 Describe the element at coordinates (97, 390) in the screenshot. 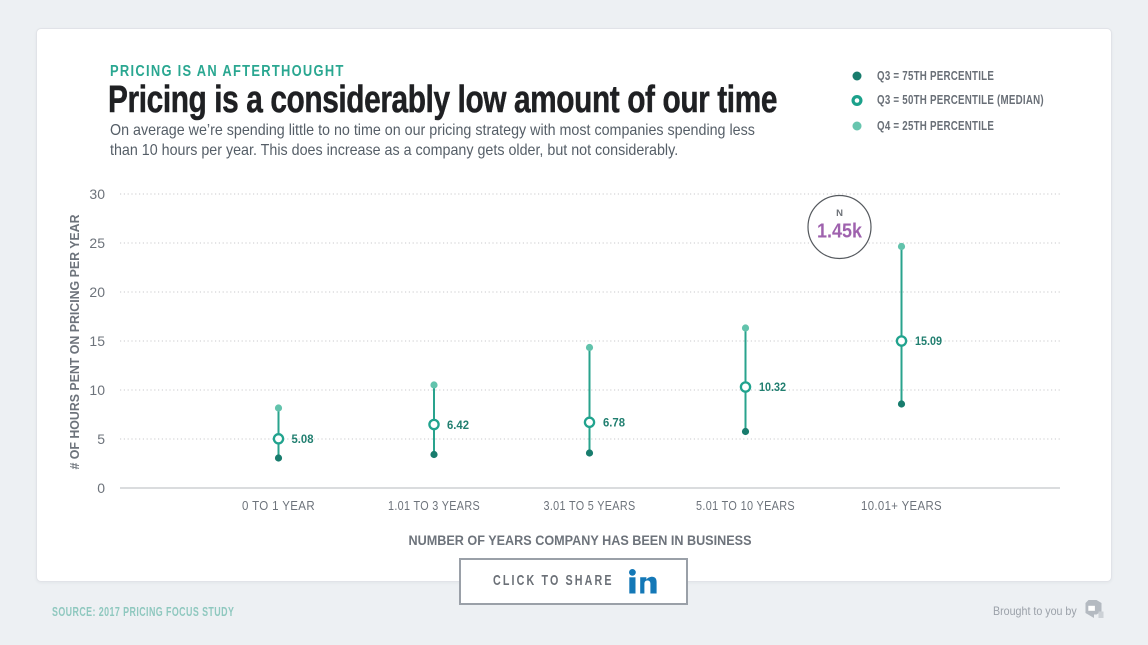

I see `svg-text: 10` at that location.